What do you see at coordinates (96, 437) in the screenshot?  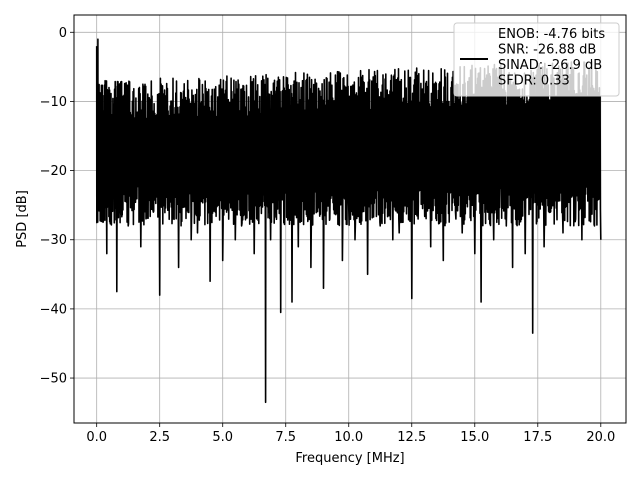 I see `x-tick-label: 0.0` at bounding box center [96, 437].